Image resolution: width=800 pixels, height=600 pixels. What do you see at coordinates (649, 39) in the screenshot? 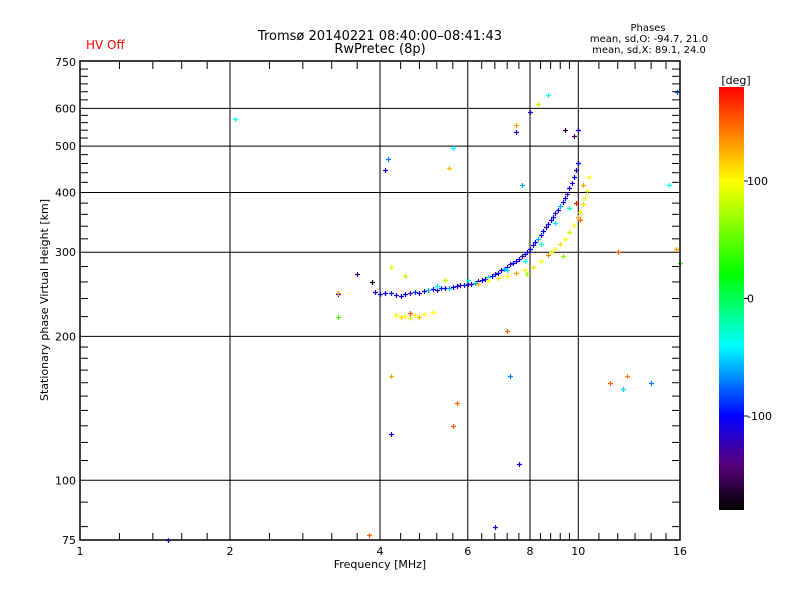
I see `phases-o-stats: mean, sd,O: -94.7, 21.0` at bounding box center [649, 39].